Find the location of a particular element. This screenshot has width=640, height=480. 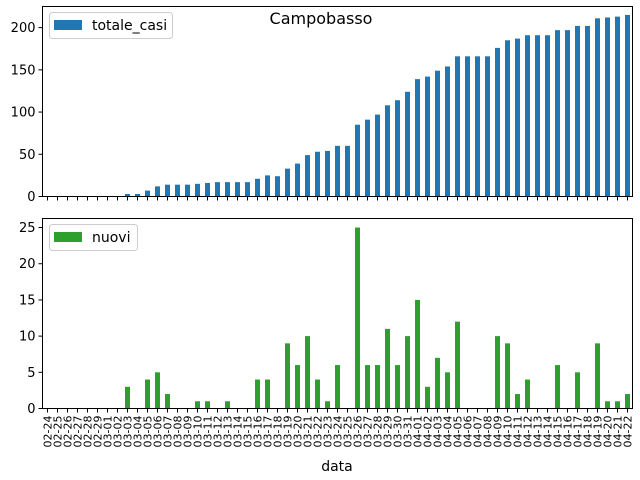

x-tick-label: 03-07 is located at coordinates (168, 432).